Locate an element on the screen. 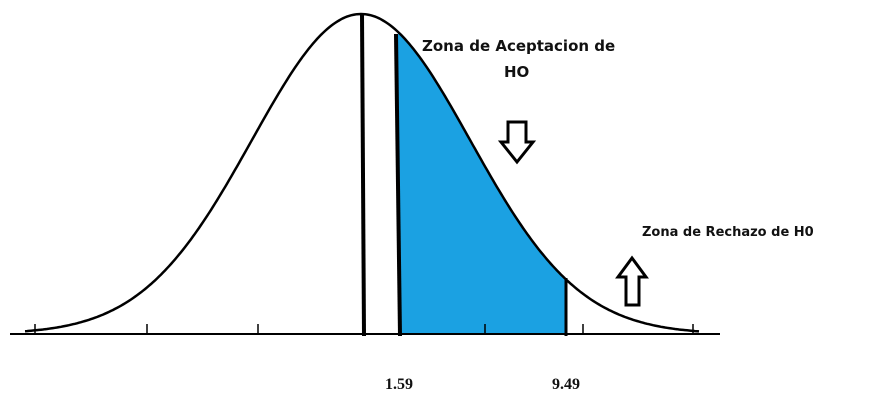  lower-limit-line is located at coordinates (398, 185).